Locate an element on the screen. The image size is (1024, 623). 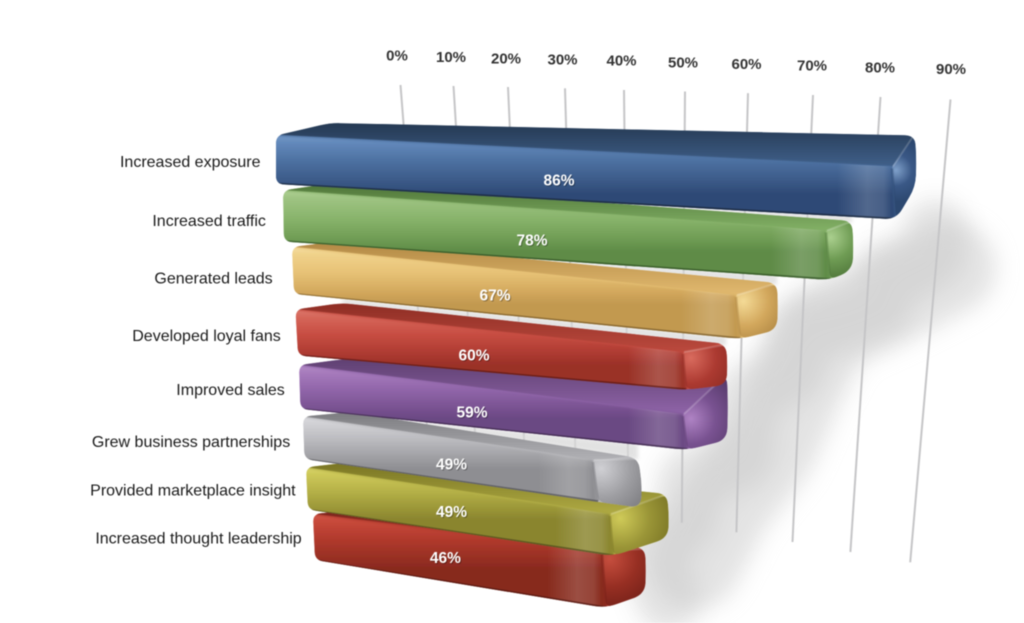
svg-text: Developed loyal fans is located at coordinates (206, 336).